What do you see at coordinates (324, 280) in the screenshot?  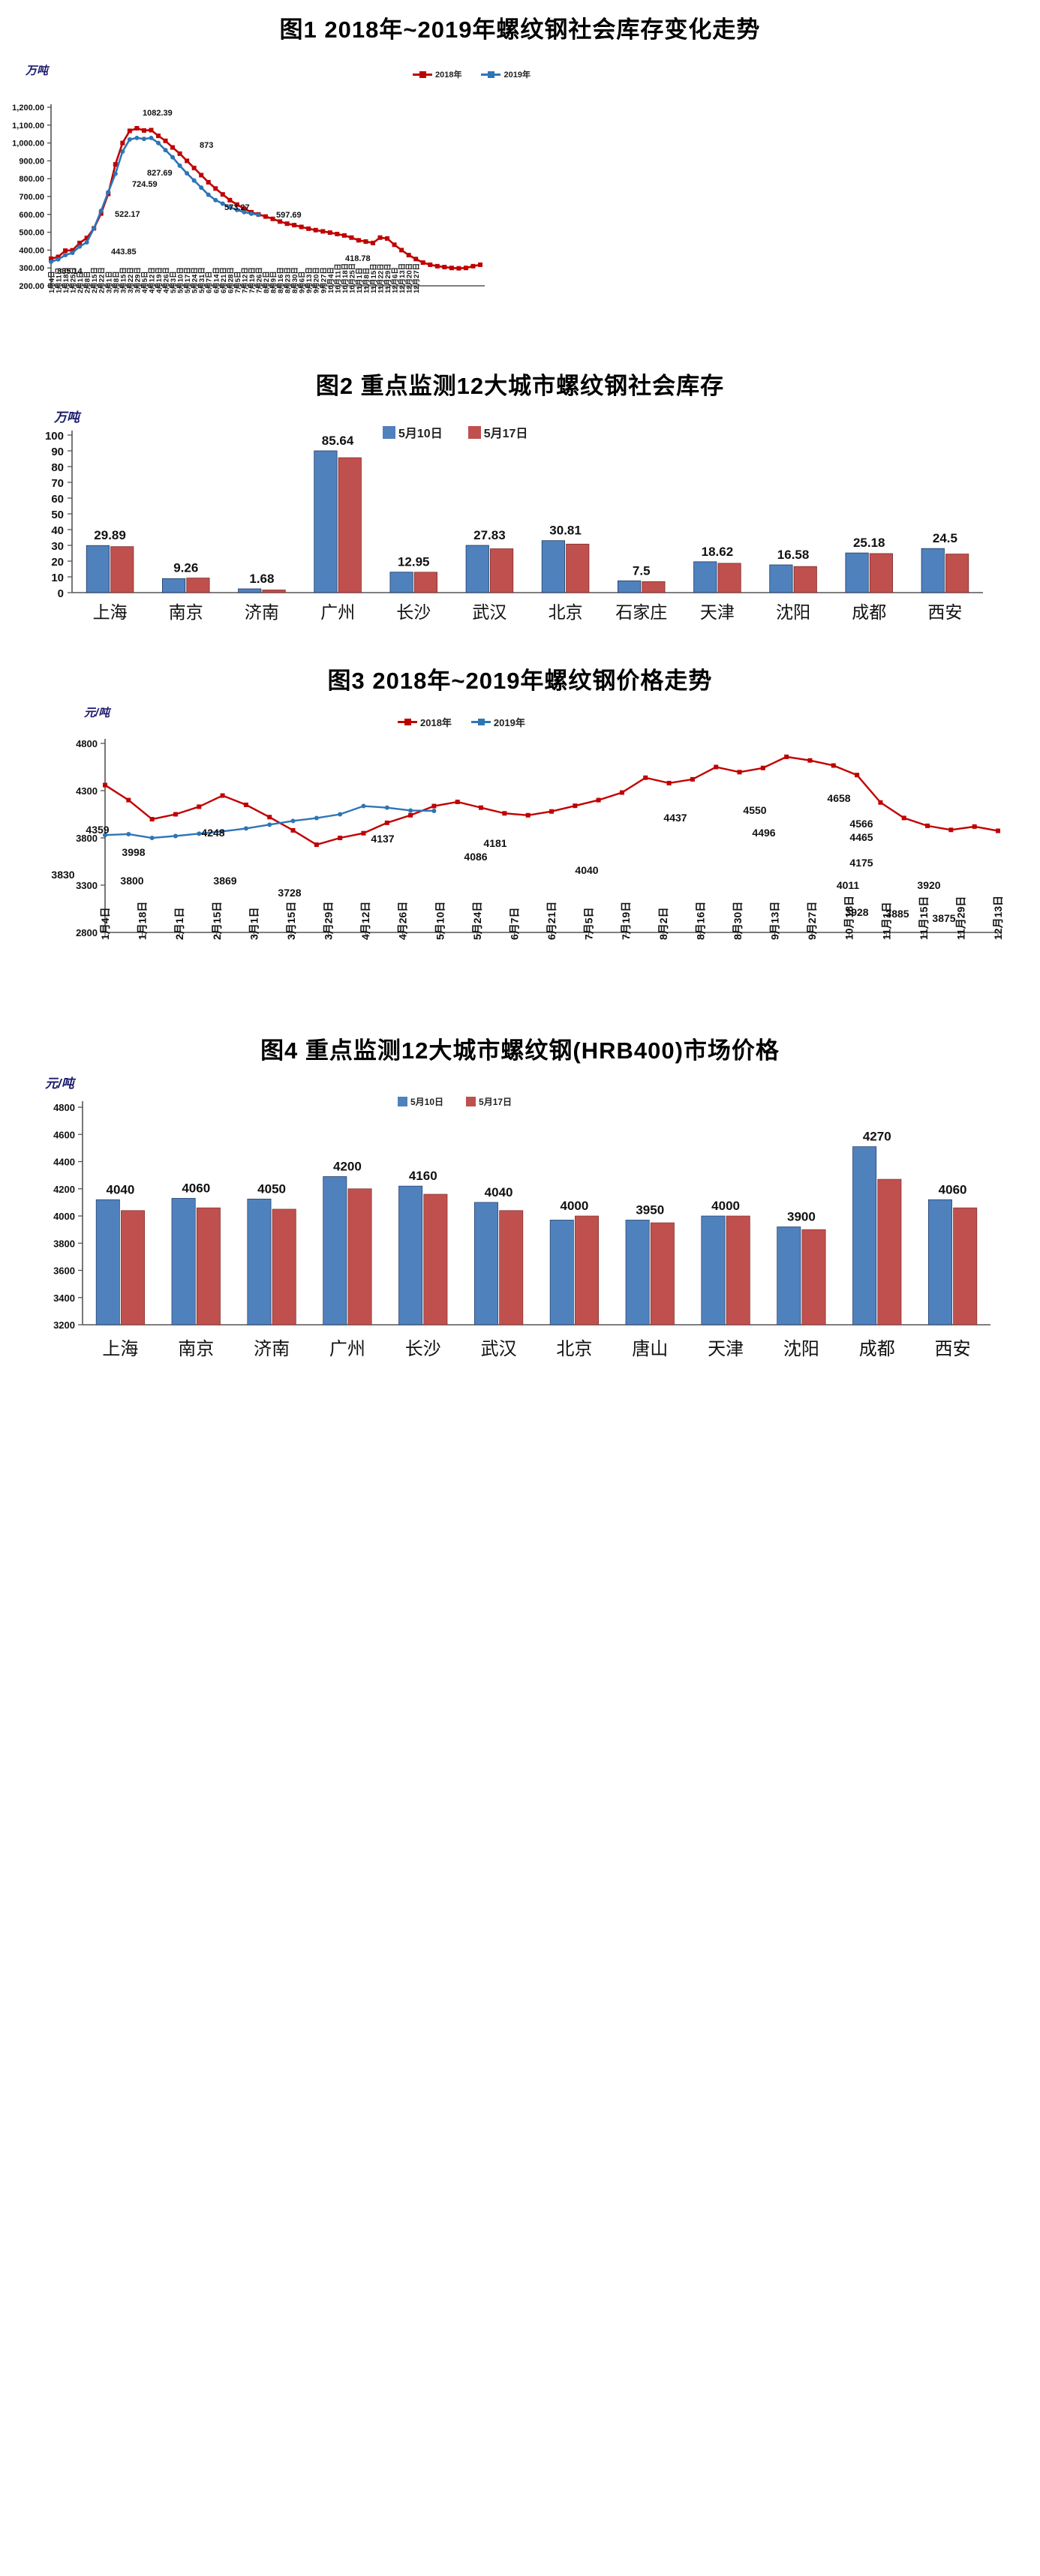 I see `chart1-x-tick-label: 9月27日` at bounding box center [324, 280].